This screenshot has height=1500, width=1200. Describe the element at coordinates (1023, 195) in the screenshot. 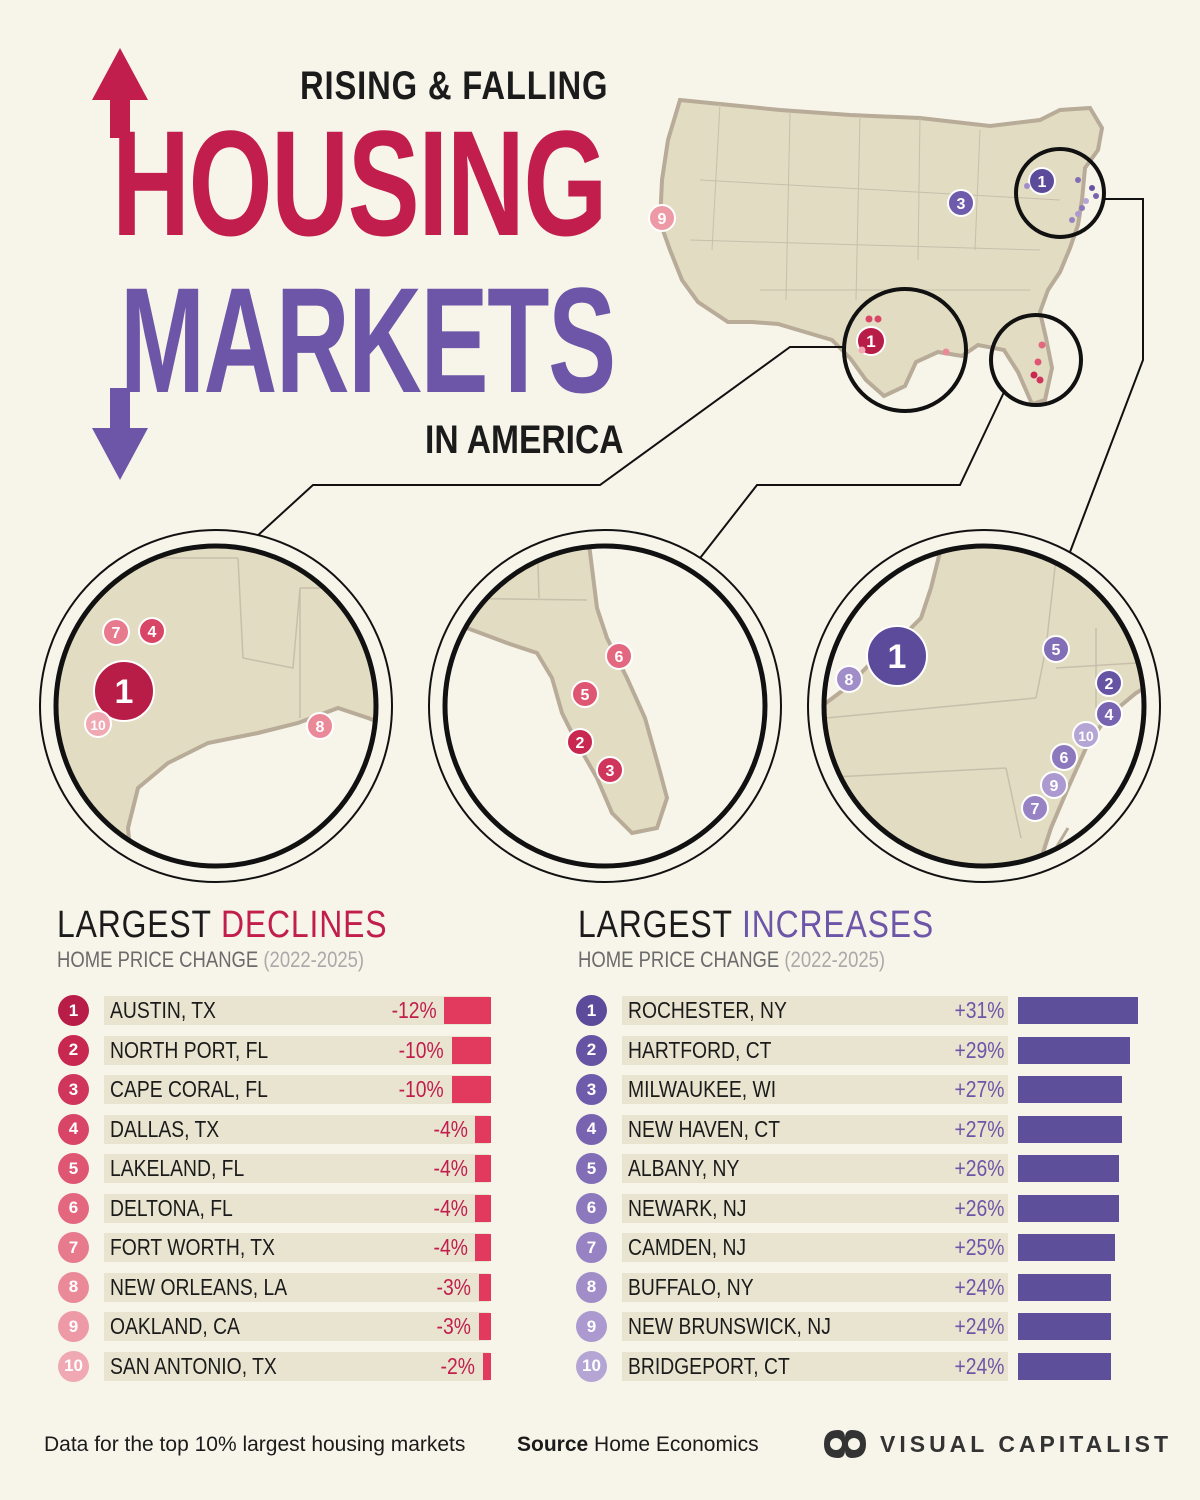

I see `us-increase-markers: 3 1` at that location.